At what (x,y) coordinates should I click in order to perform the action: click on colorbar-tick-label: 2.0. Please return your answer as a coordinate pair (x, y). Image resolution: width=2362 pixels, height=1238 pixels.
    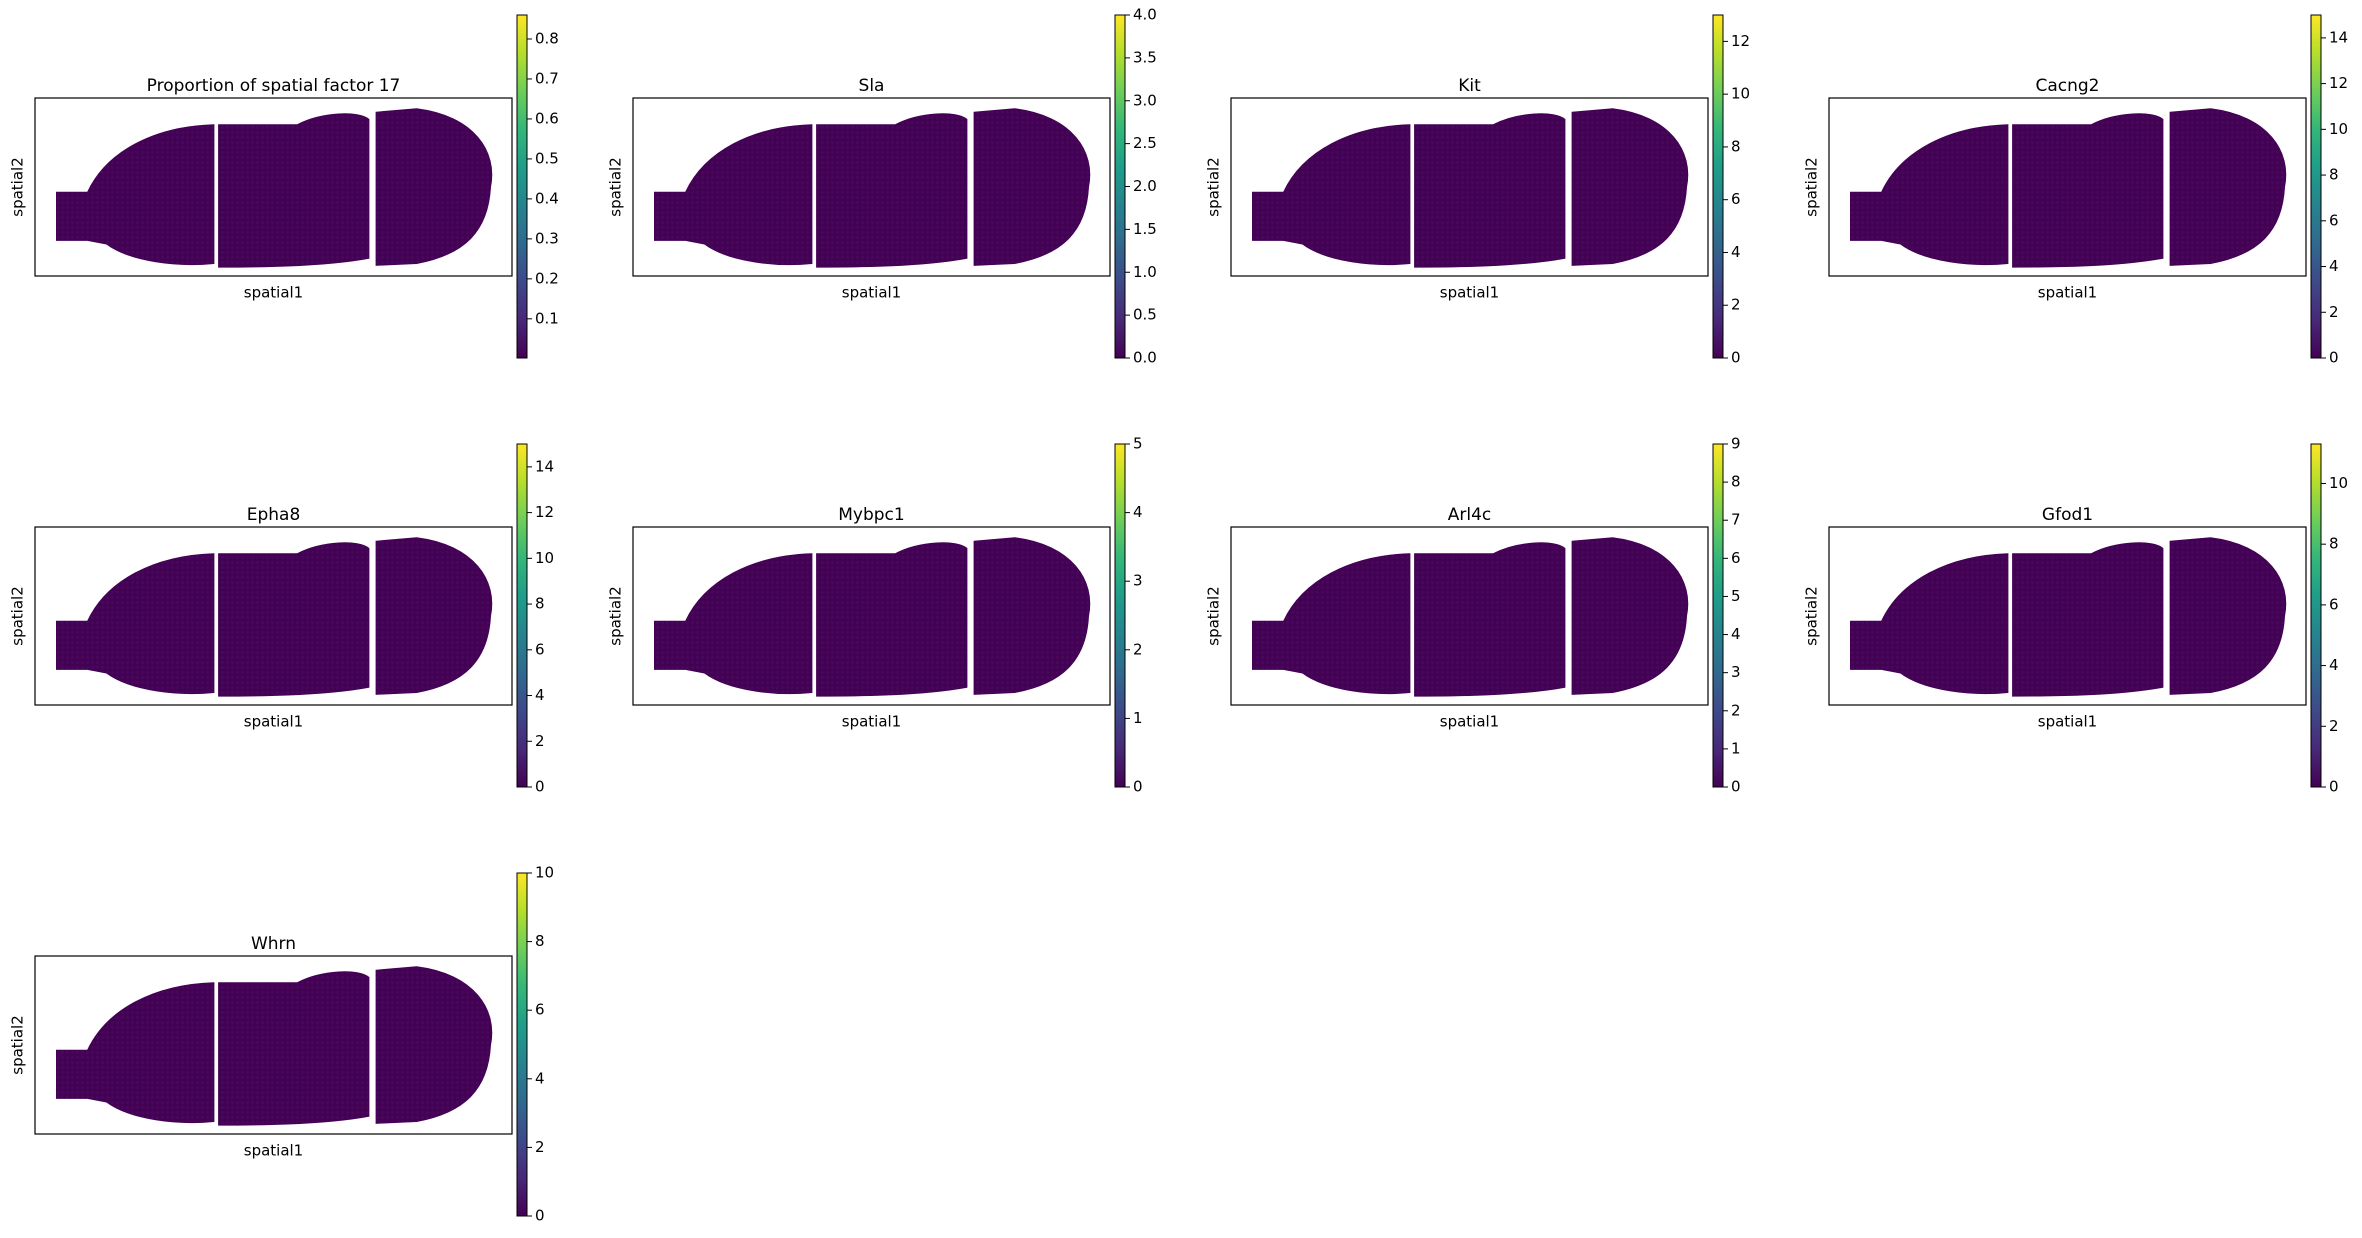
    Looking at the image, I should click on (1145, 186).